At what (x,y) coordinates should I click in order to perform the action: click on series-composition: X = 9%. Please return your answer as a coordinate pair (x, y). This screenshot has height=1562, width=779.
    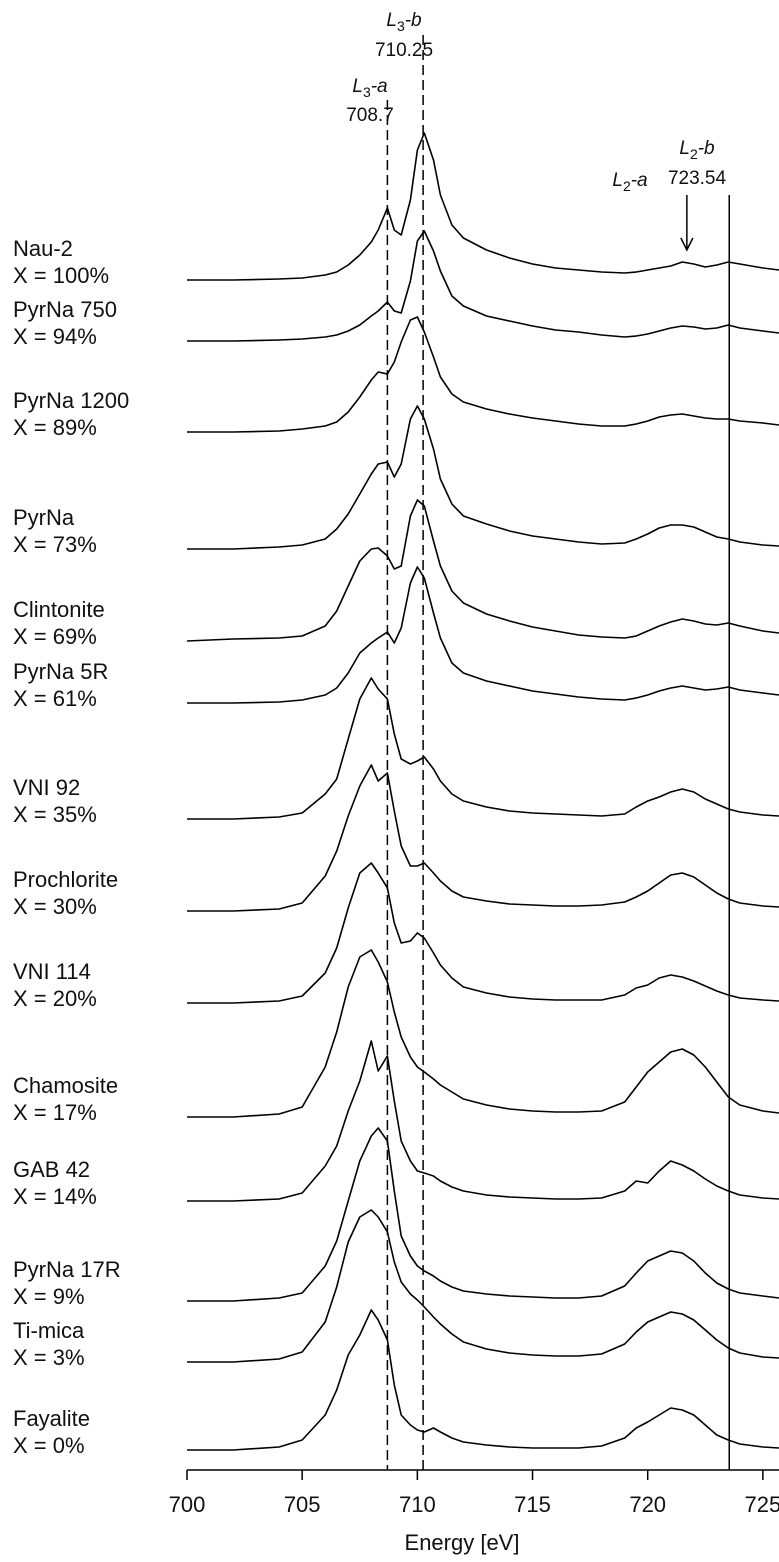
    Looking at the image, I should click on (49, 1296).